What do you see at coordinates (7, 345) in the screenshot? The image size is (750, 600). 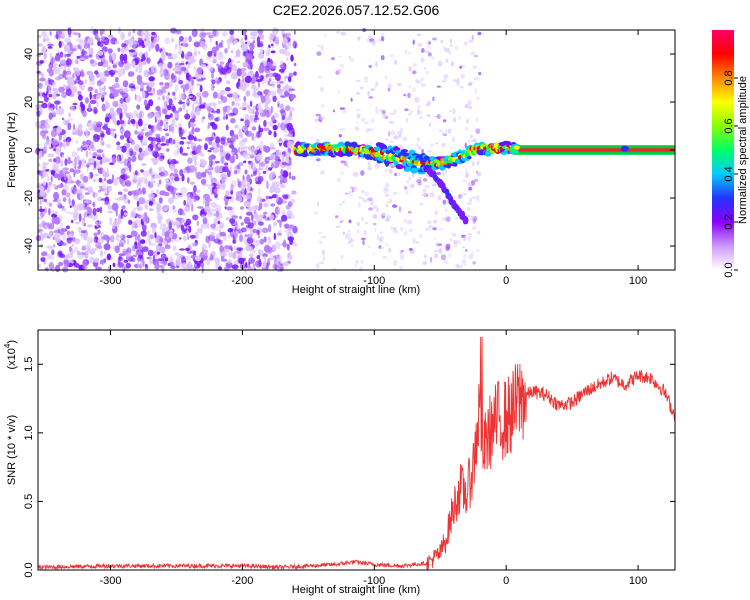 I see `snr-scale-exponent: 4` at bounding box center [7, 345].